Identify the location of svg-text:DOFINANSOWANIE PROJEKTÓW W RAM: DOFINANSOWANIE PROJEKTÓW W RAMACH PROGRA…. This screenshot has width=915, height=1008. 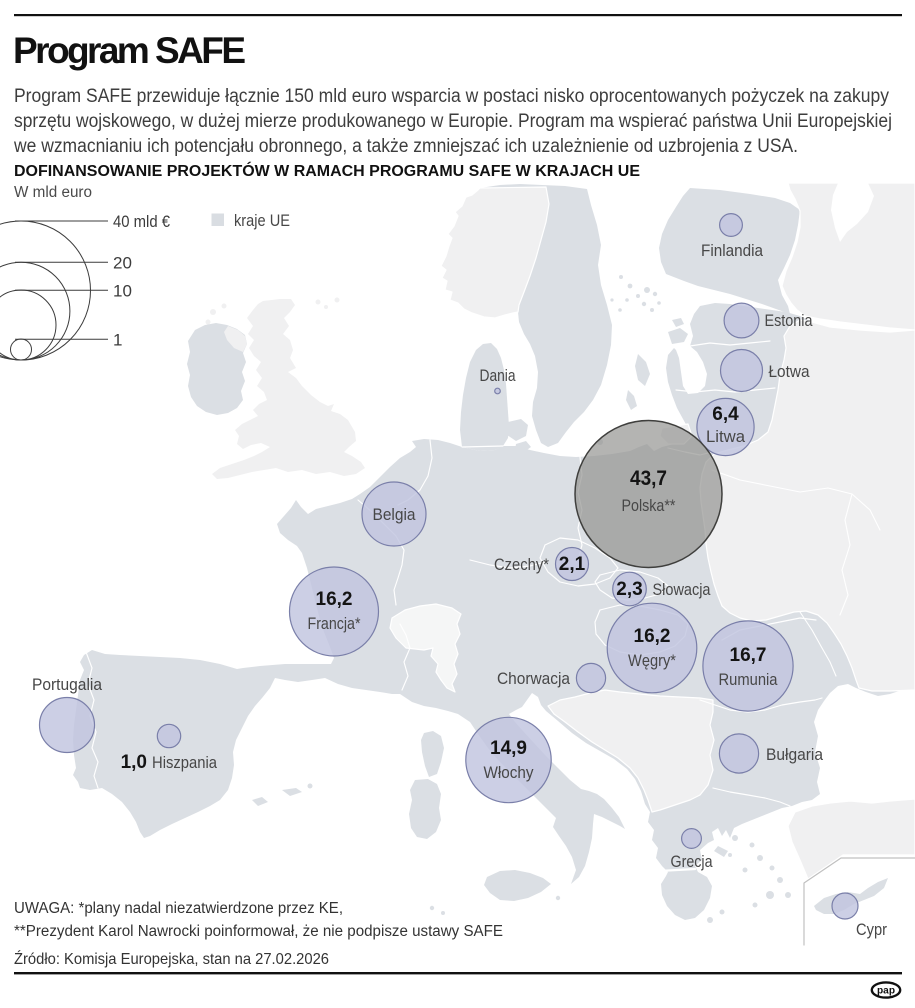
(327, 171).